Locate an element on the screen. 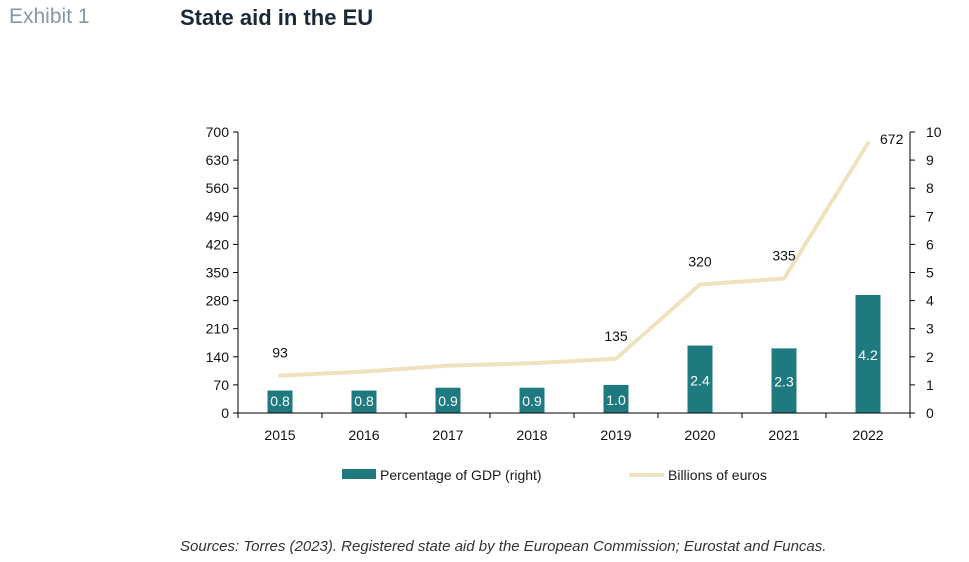  y-left-tick-700: 700 is located at coordinates (218, 132).